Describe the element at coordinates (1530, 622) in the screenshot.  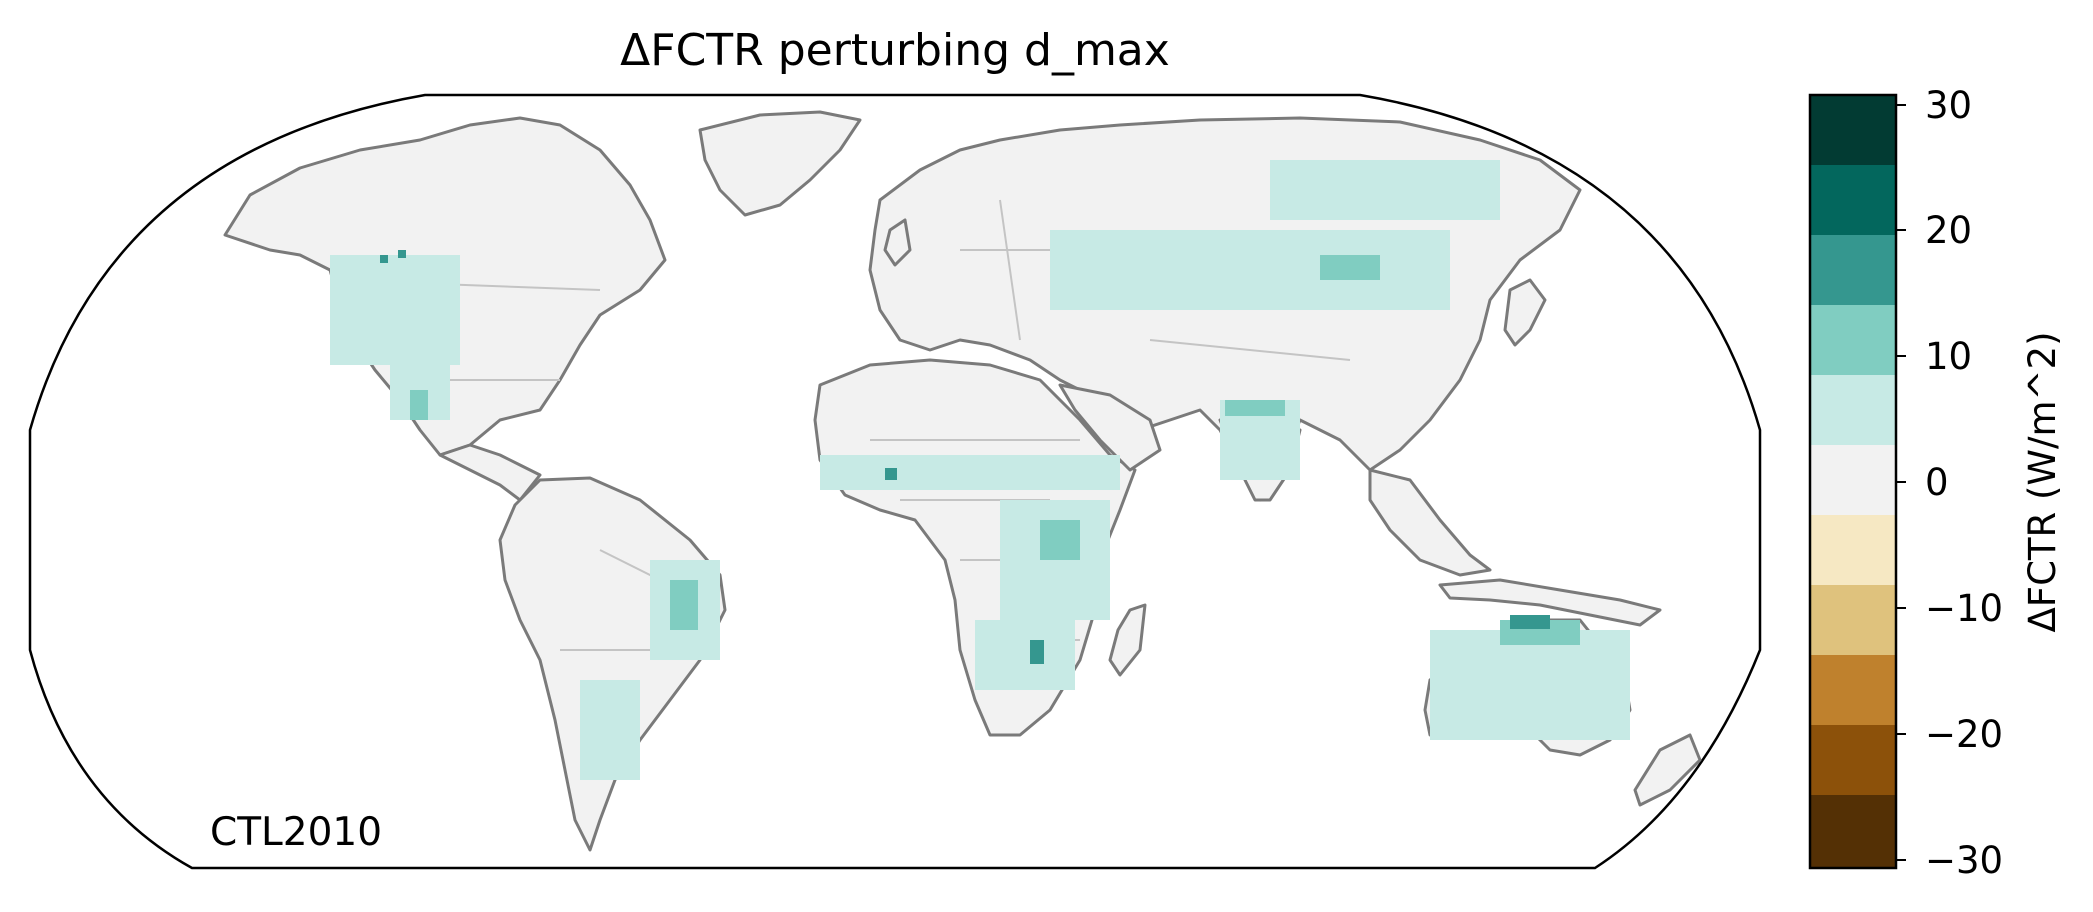
I see `cell-australia-dark` at that location.